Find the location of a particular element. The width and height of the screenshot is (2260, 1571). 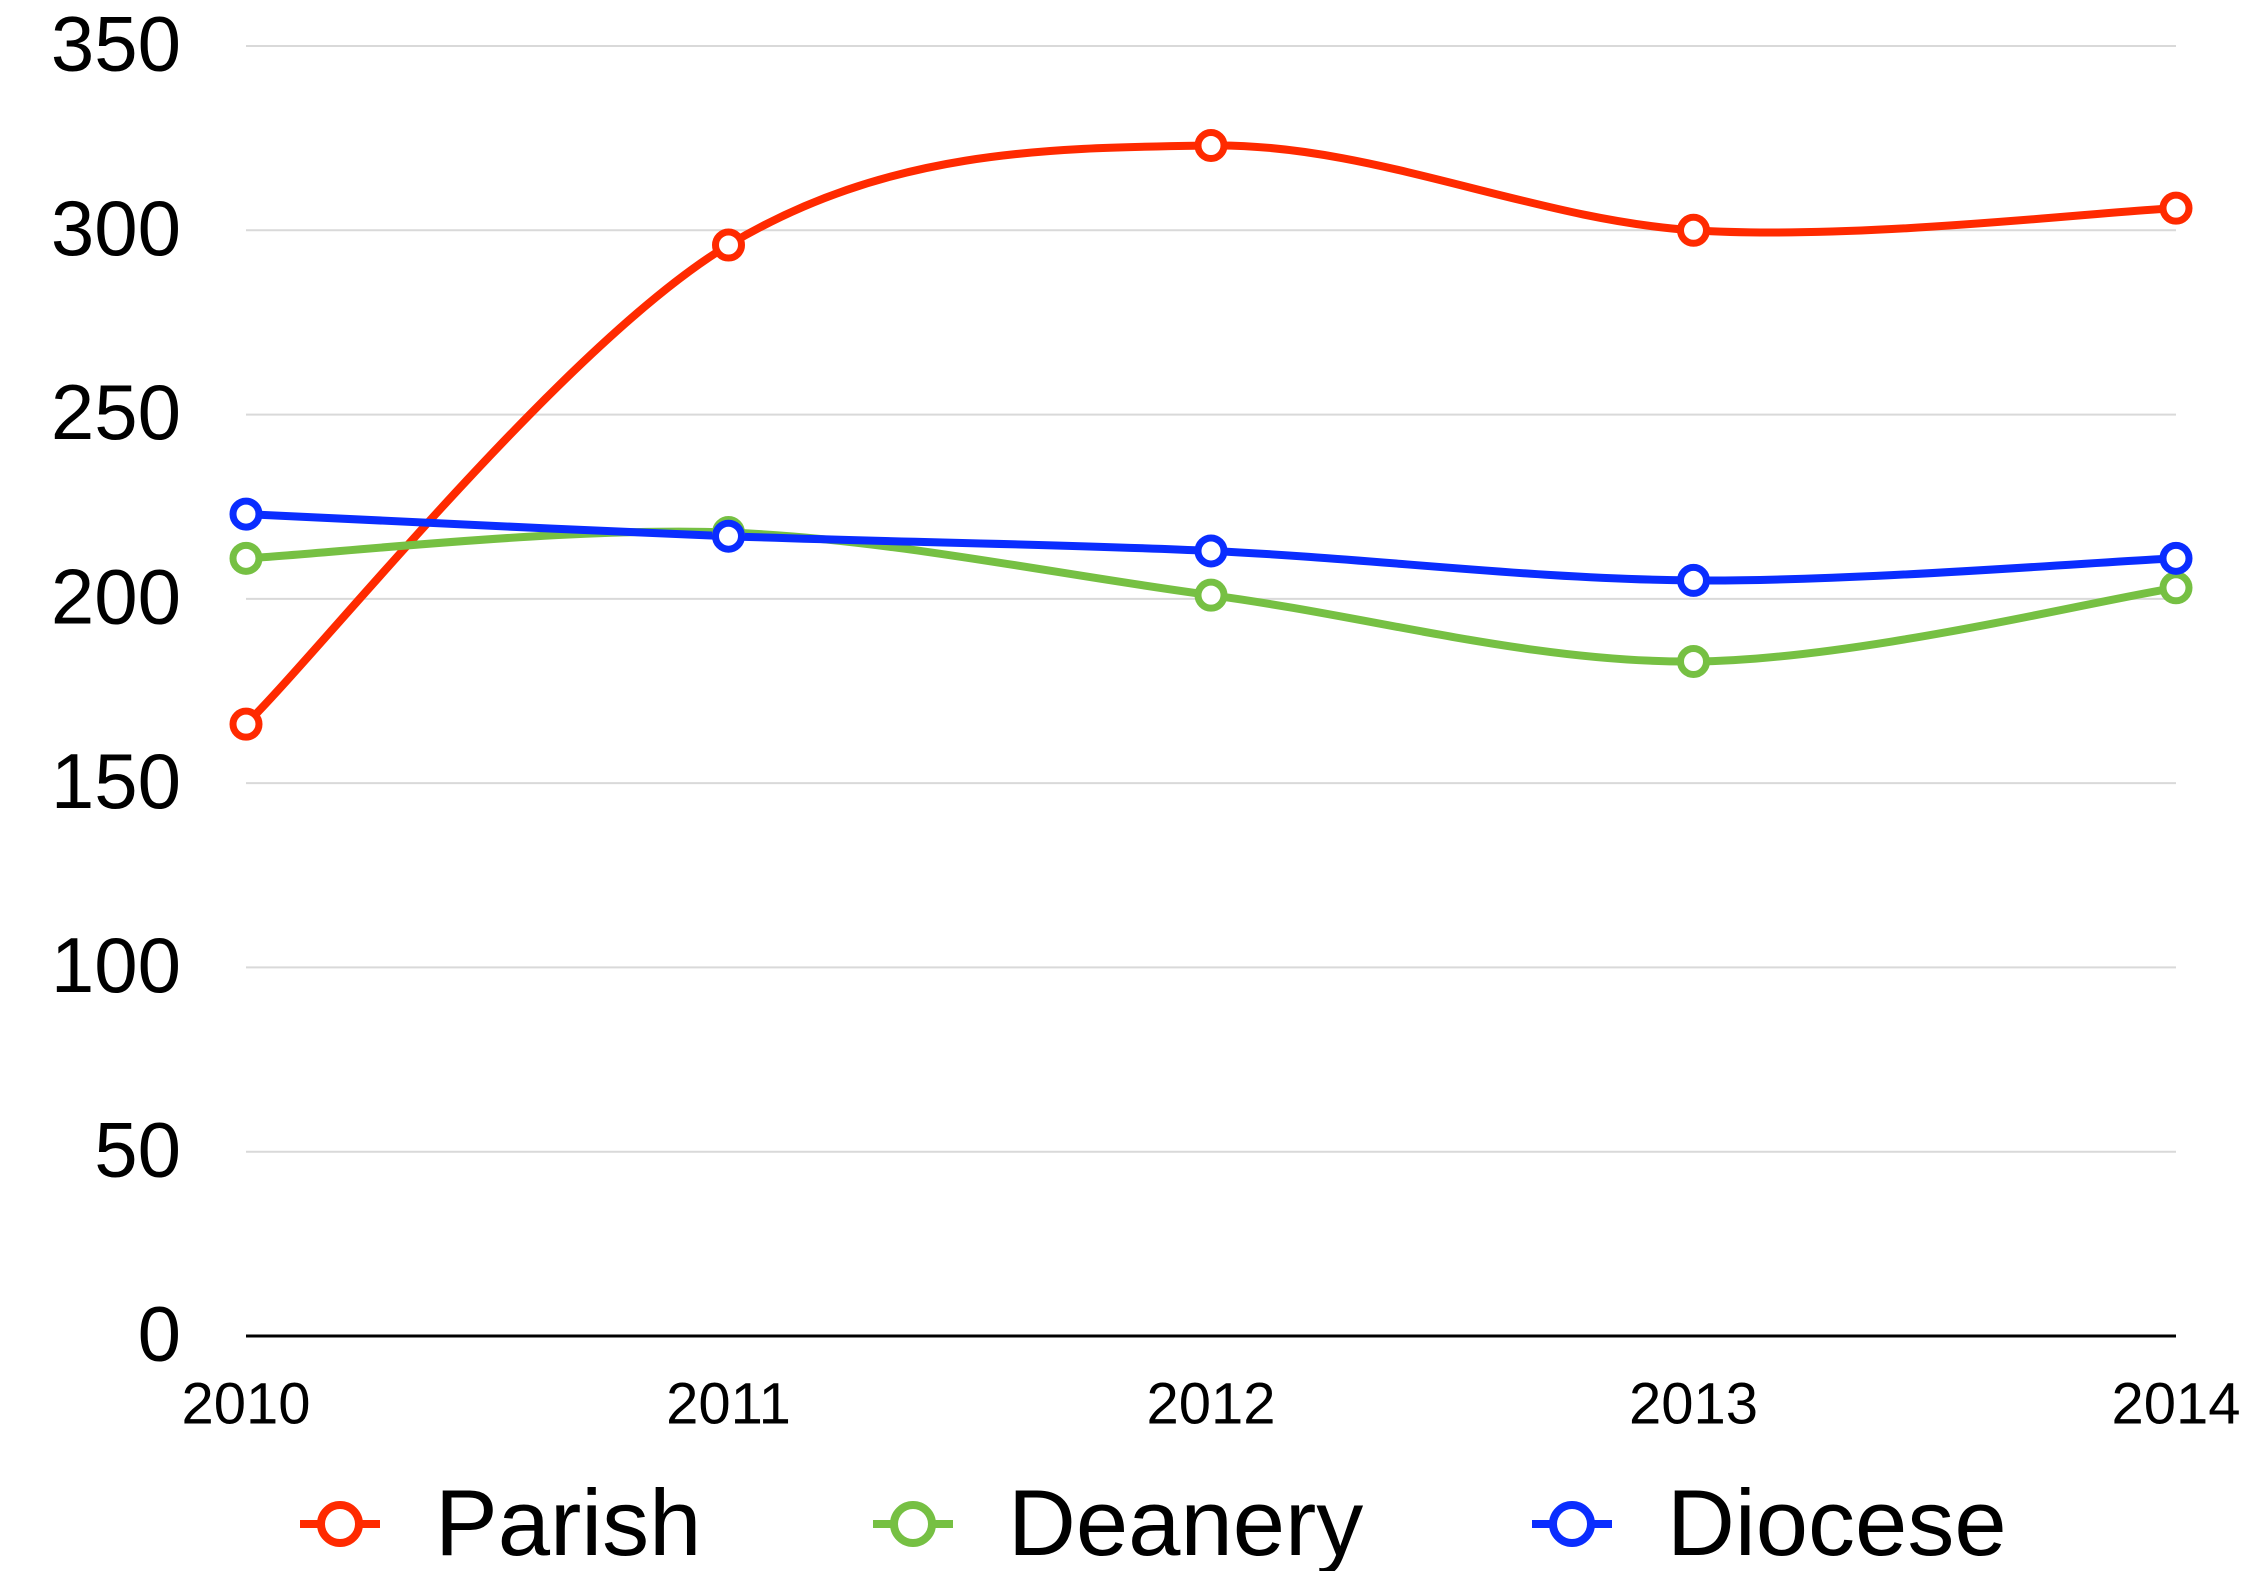

y-tick-label: 350 is located at coordinates (116, 44).